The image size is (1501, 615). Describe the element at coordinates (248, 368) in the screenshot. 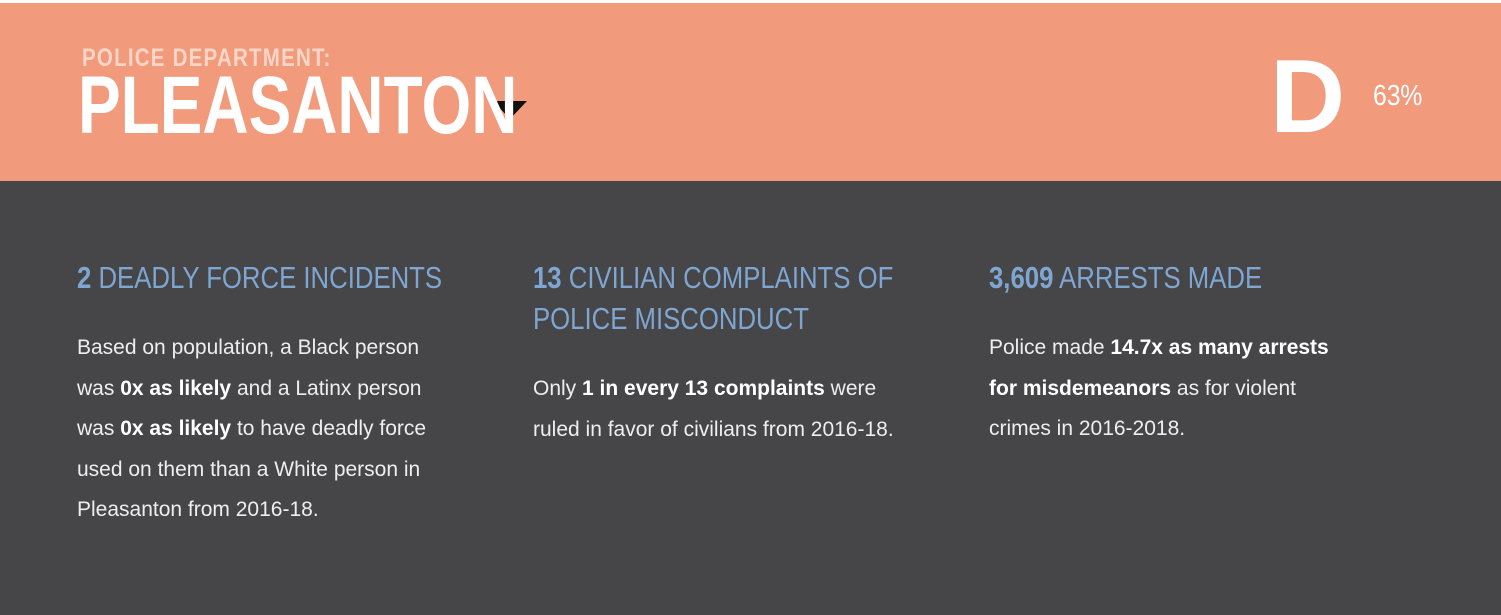

I see `stat-text: Based on population, a Black person was` at that location.